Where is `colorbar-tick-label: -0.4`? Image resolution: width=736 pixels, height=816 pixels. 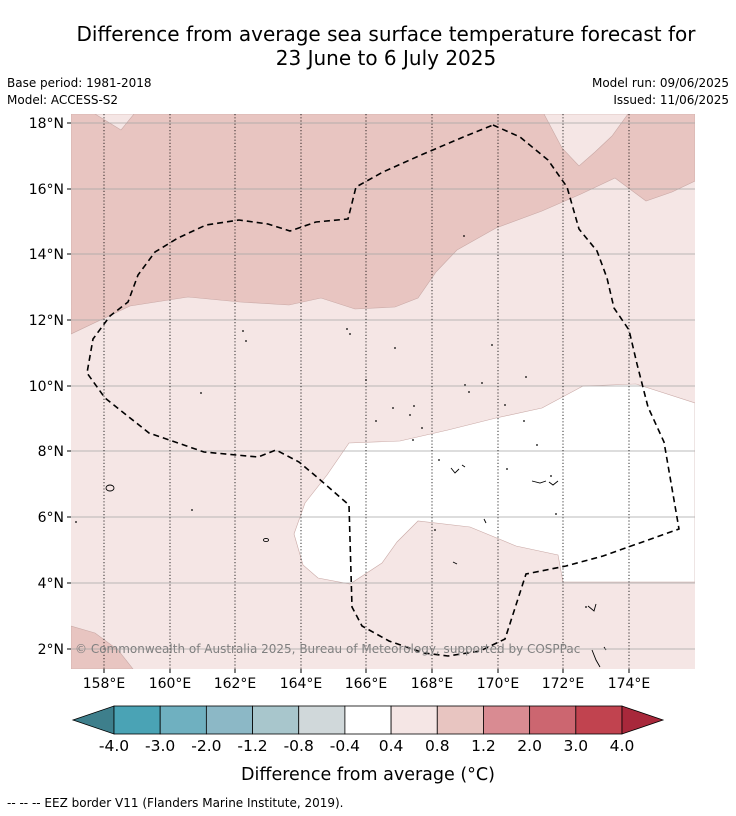
colorbar-tick-label: -0.4 is located at coordinates (345, 746).